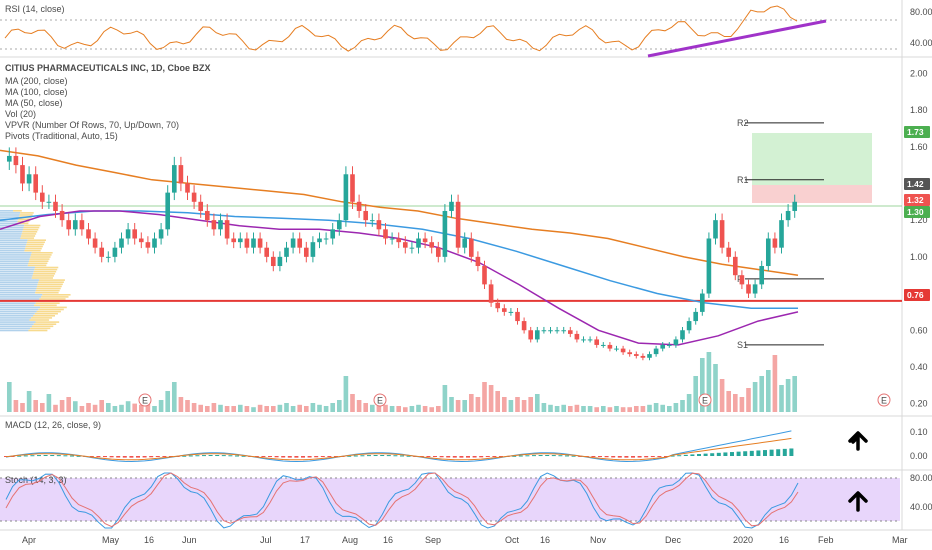 The image size is (932, 550). What do you see at coordinates (36, 92) in the screenshot?
I see `indicator-ma100: MA (100, close)` at bounding box center [36, 92].